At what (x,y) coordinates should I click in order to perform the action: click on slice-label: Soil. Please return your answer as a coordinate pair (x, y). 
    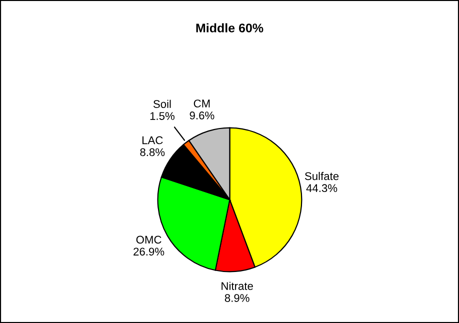
    Looking at the image, I should click on (162, 104).